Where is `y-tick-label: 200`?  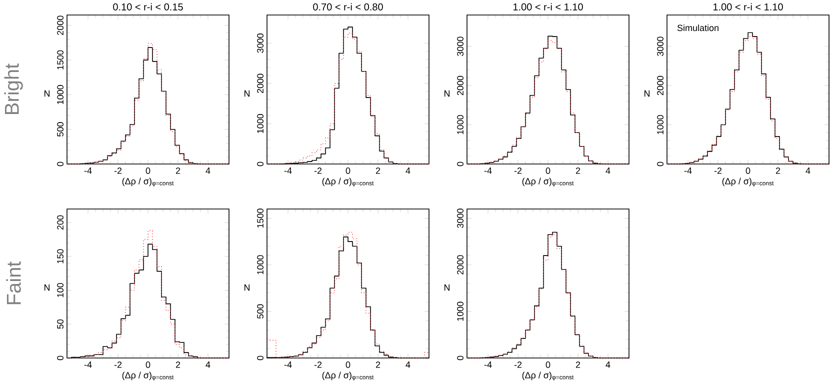 y-tick-label: 200 is located at coordinates (60, 222).